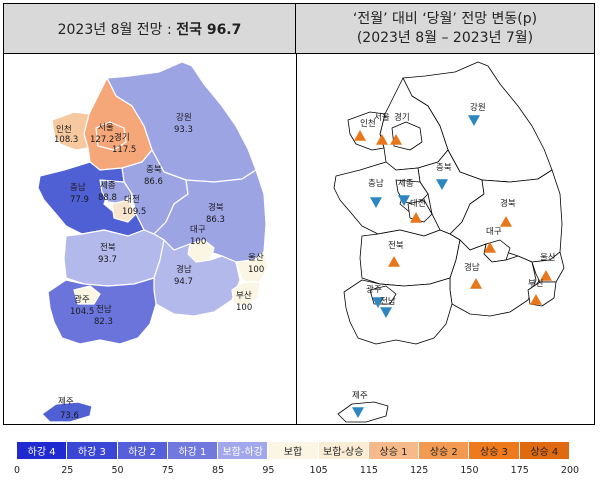  Describe the element at coordinates (132, 199) in the screenshot. I see `label-daejeon: 대전` at that location.